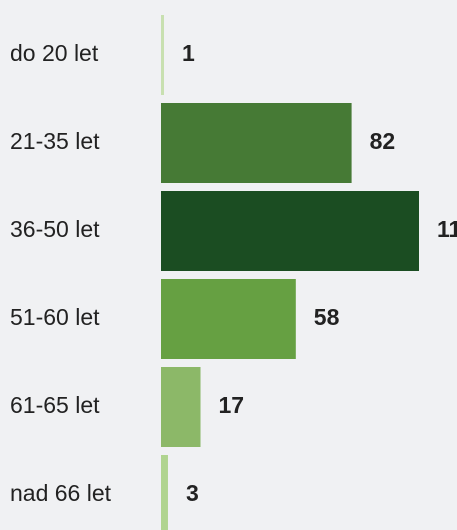 This screenshot has width=457, height=530. What do you see at coordinates (192, 493) in the screenshot?
I see `value-label: 3` at bounding box center [192, 493].